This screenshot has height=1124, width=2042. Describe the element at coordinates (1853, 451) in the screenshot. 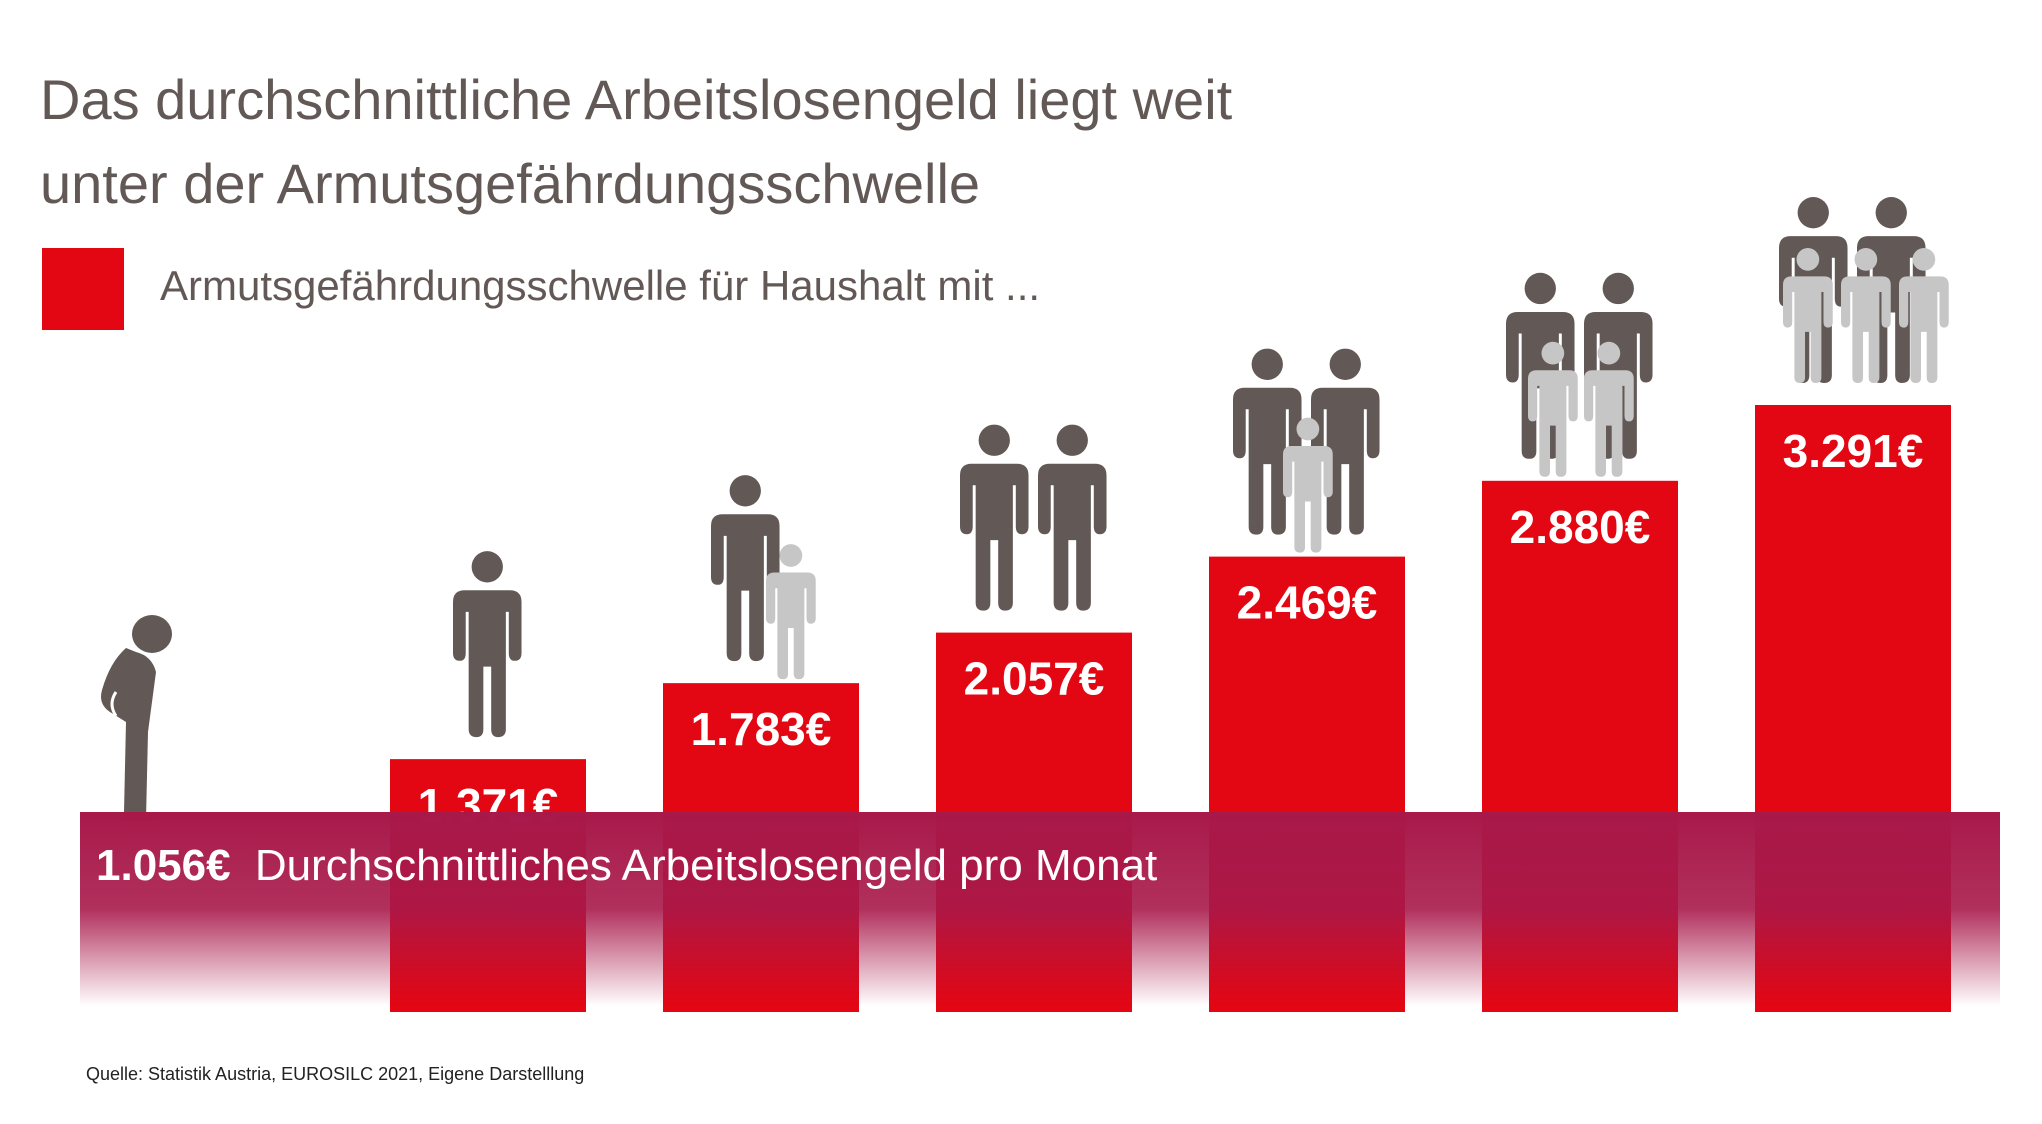

I see `bar-value-label: 3.291€` at that location.